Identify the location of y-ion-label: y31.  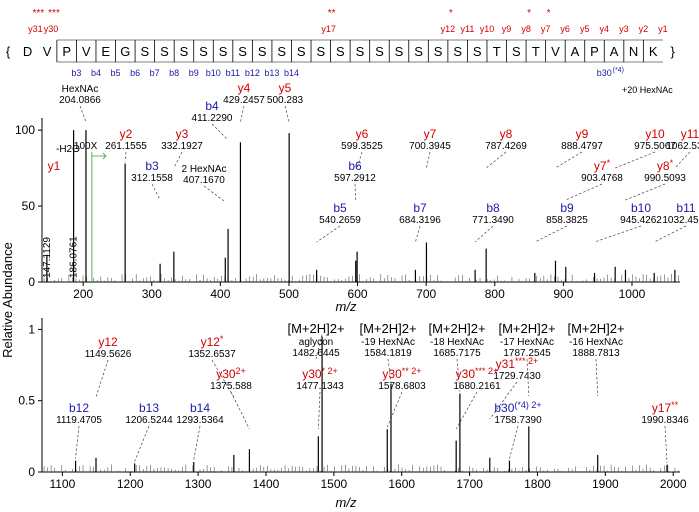
(35, 29).